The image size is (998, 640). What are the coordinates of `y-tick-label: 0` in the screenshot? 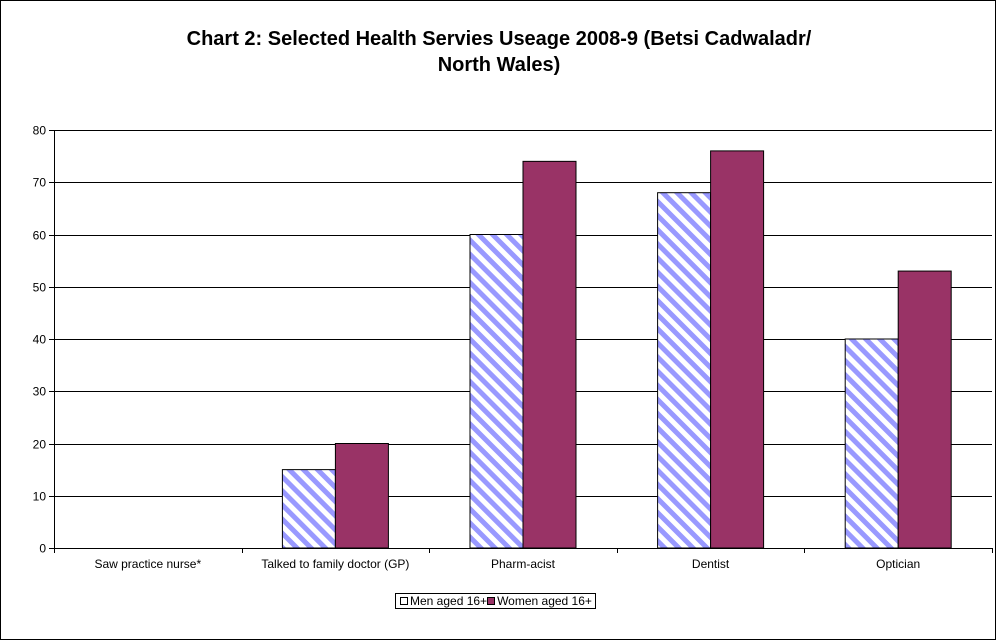 It's located at (42, 549).